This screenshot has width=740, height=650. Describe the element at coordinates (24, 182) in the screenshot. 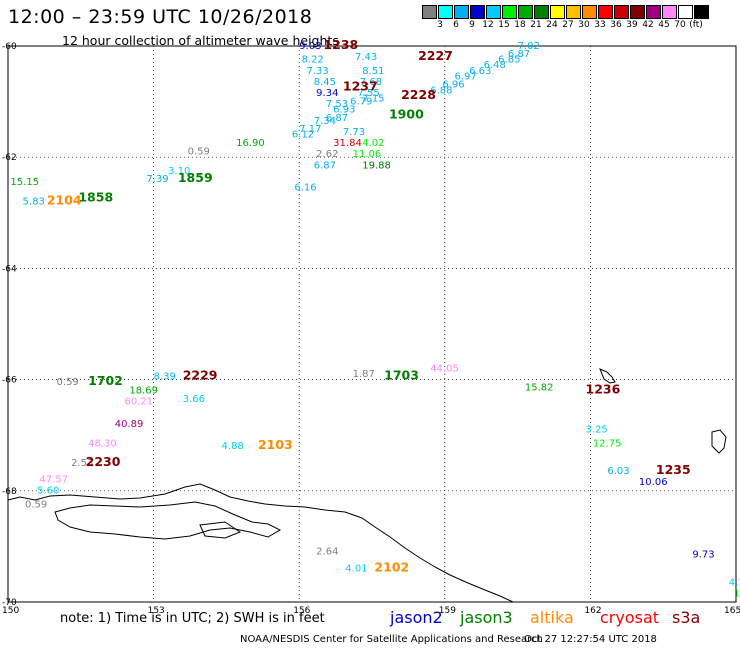

I see `wave-height-label: 15.15` at that location.